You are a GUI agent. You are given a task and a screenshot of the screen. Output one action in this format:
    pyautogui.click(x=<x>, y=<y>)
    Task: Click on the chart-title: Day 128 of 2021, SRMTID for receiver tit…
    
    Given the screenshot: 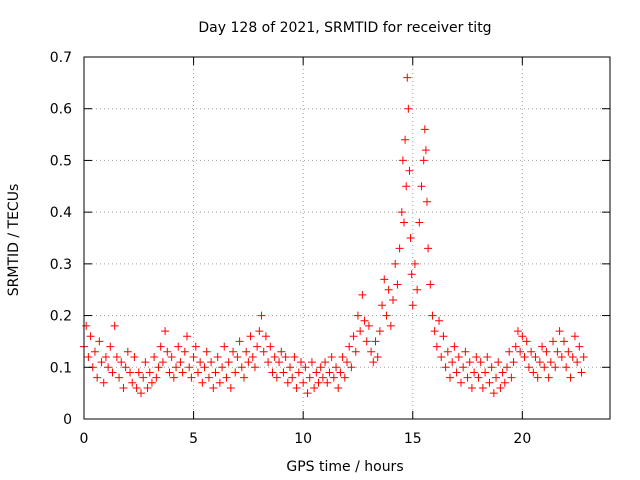 What is the action you would take?
    pyautogui.click(x=344, y=28)
    